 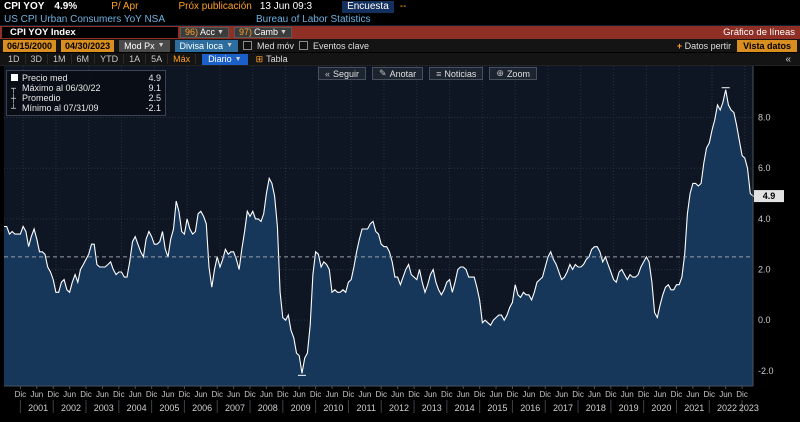 What do you see at coordinates (403, 6) in the screenshot?
I see `survey-value: --` at bounding box center [403, 6].